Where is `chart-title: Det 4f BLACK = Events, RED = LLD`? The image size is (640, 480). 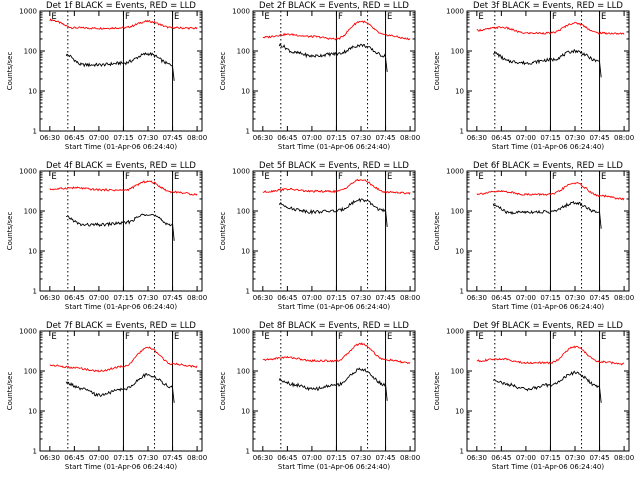
chart-title: Det 4f BLACK = Events, RED = LLD is located at coordinates (121, 166).